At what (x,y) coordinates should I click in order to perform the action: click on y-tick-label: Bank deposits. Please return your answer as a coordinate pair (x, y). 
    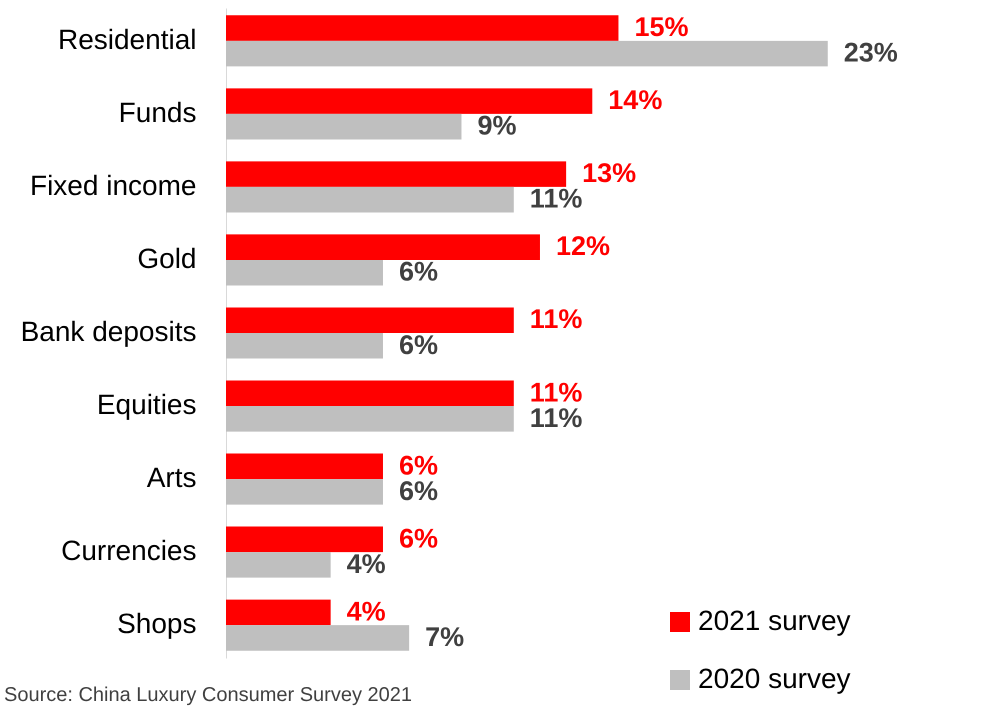
    Looking at the image, I should click on (108, 331).